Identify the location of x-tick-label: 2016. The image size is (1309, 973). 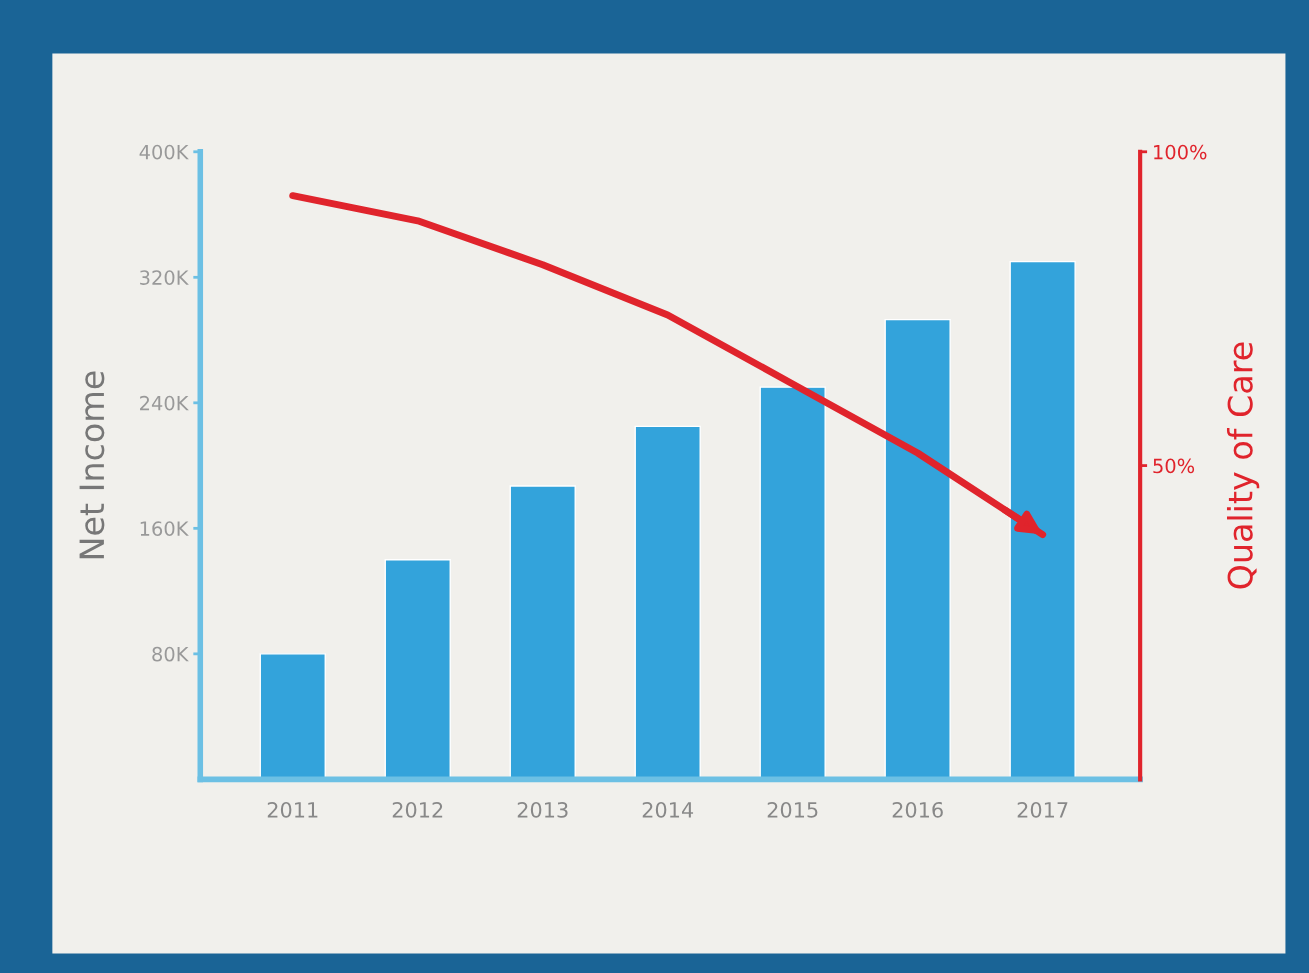
(917, 809).